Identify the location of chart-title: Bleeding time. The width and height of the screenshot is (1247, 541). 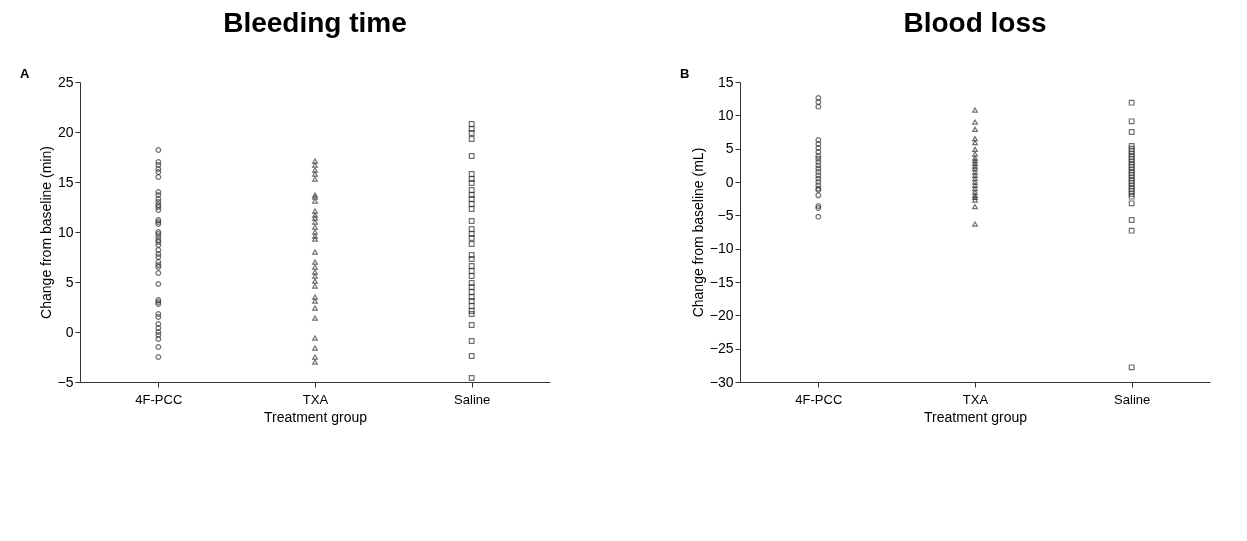
(315, 22).